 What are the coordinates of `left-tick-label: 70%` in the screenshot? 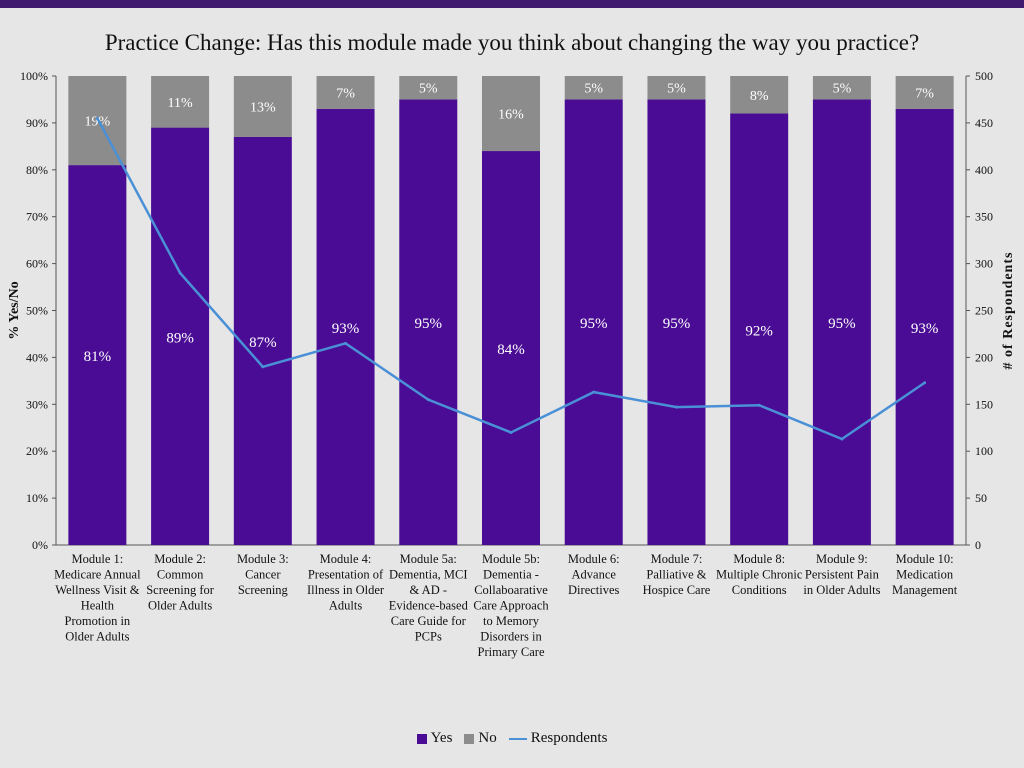 It's located at (37, 217).